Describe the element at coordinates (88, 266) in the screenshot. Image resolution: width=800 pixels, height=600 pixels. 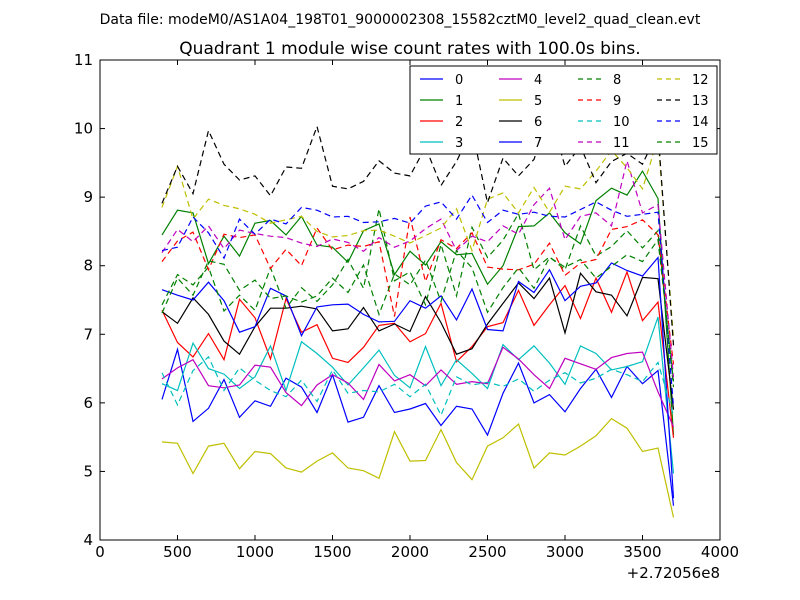
I see `y-tick-label: 8` at that location.